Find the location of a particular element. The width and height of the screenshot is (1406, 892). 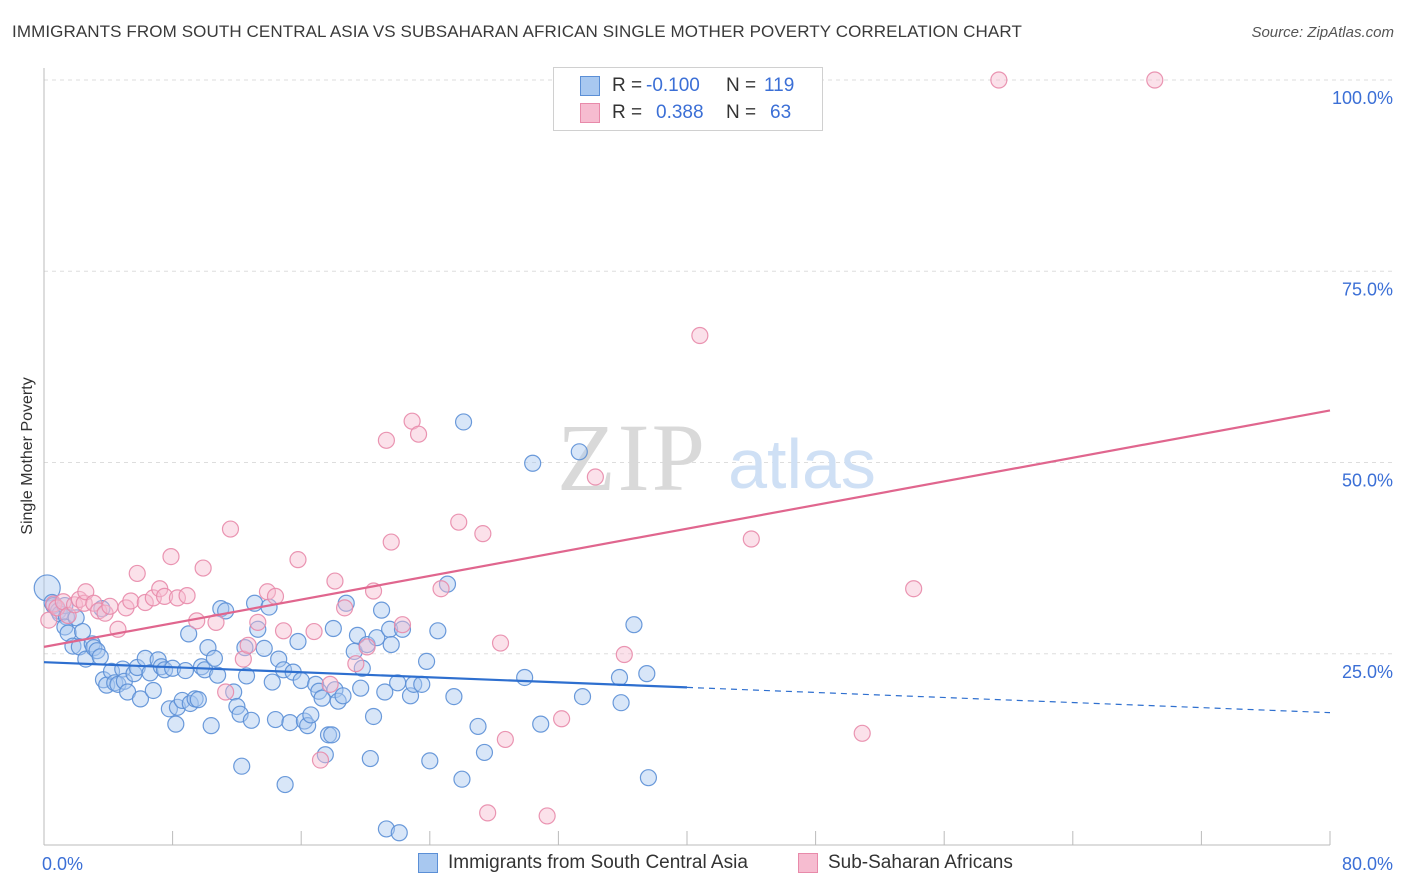

watermark-atlas: atlas is located at coordinates (802, 464).